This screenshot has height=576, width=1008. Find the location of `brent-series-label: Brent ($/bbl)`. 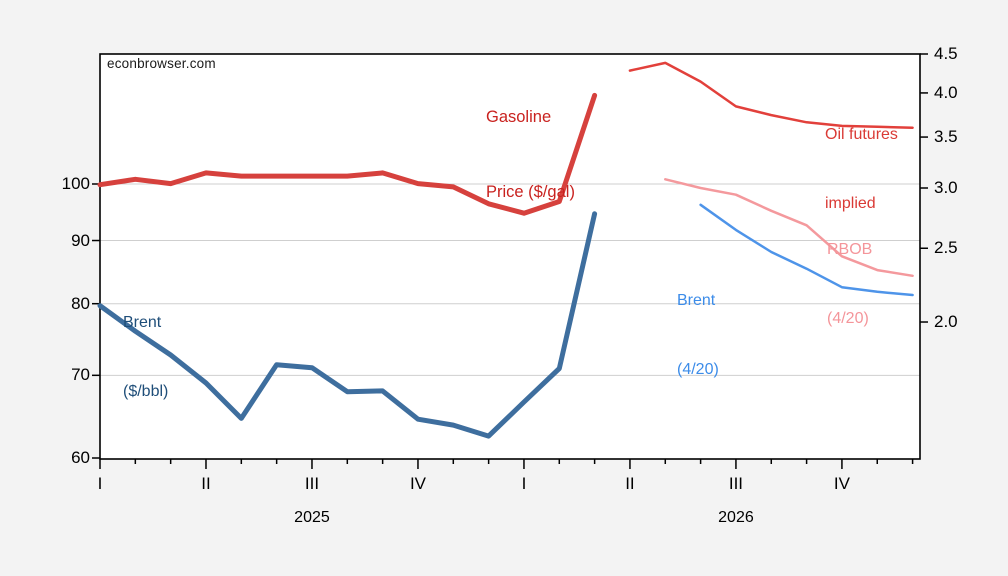

brent-series-label: Brent ($/bbl) is located at coordinates (145, 357).